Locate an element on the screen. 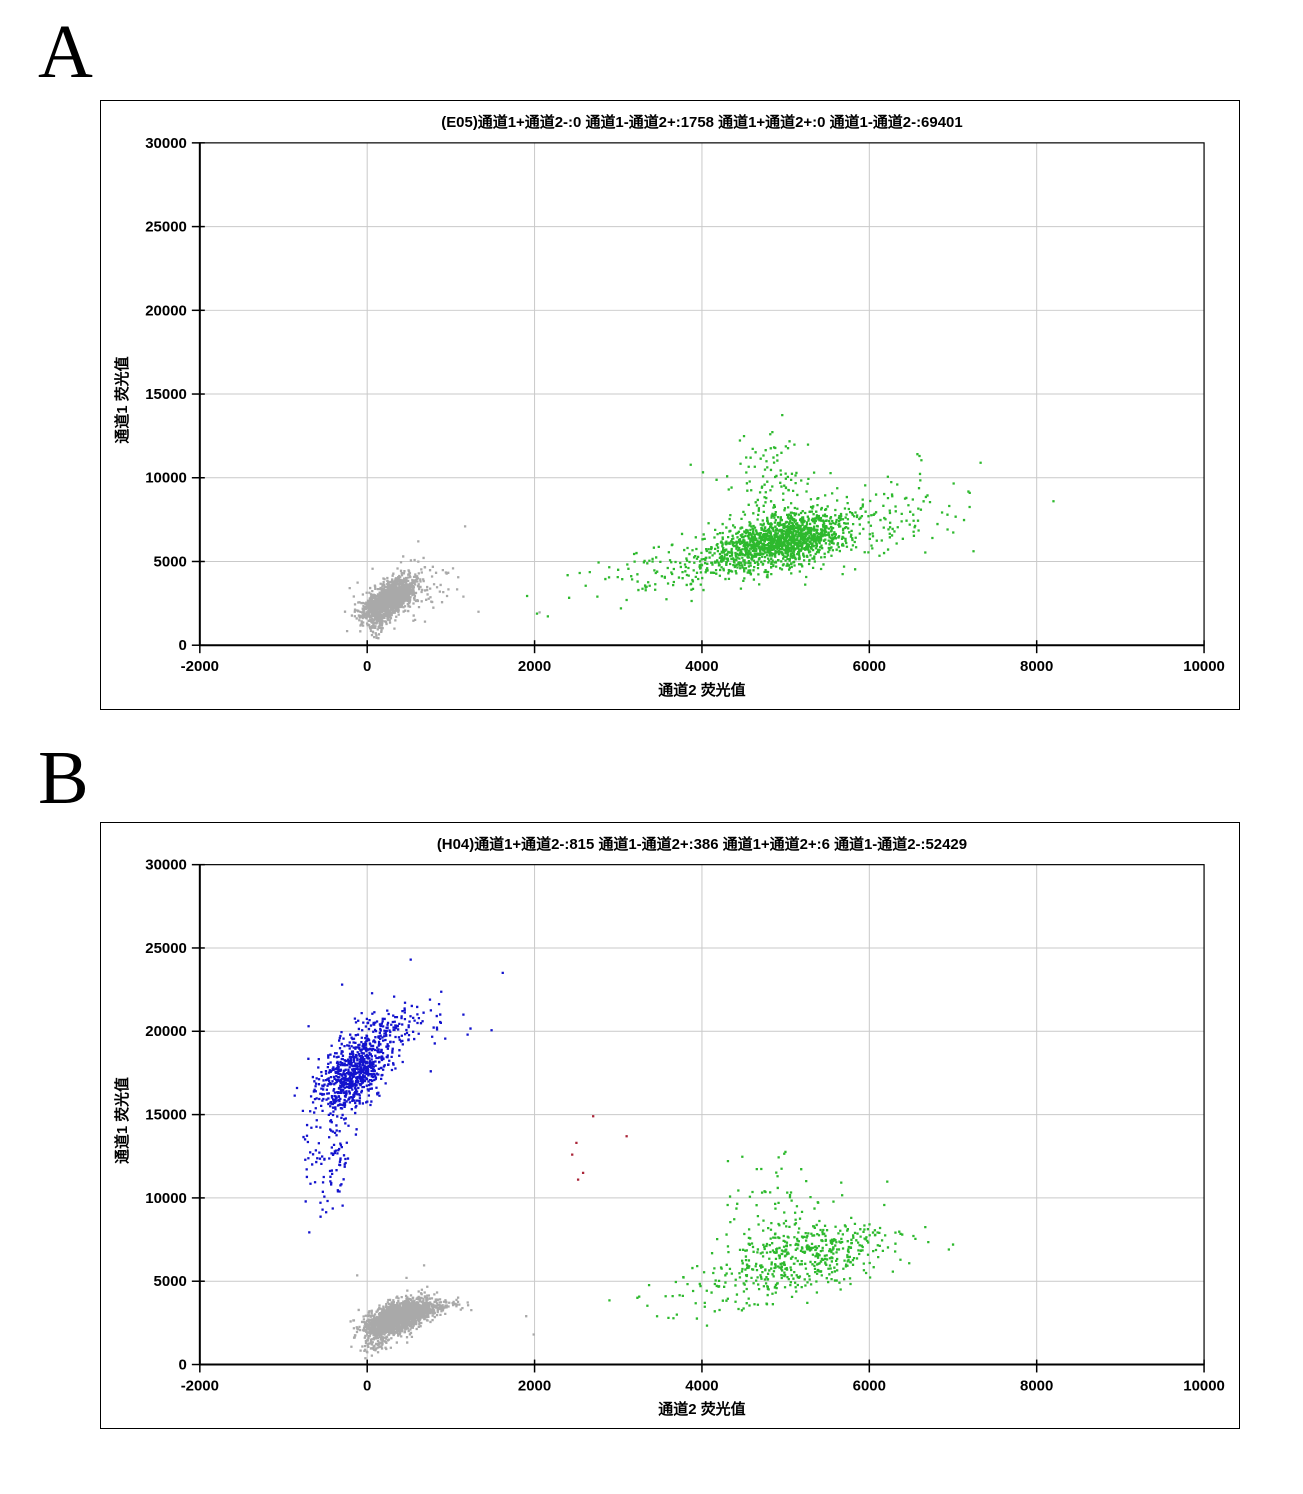 Image resolution: width=1303 pixels, height=1494 pixels. series-double-positive-cells-red is located at coordinates (599, 1148).